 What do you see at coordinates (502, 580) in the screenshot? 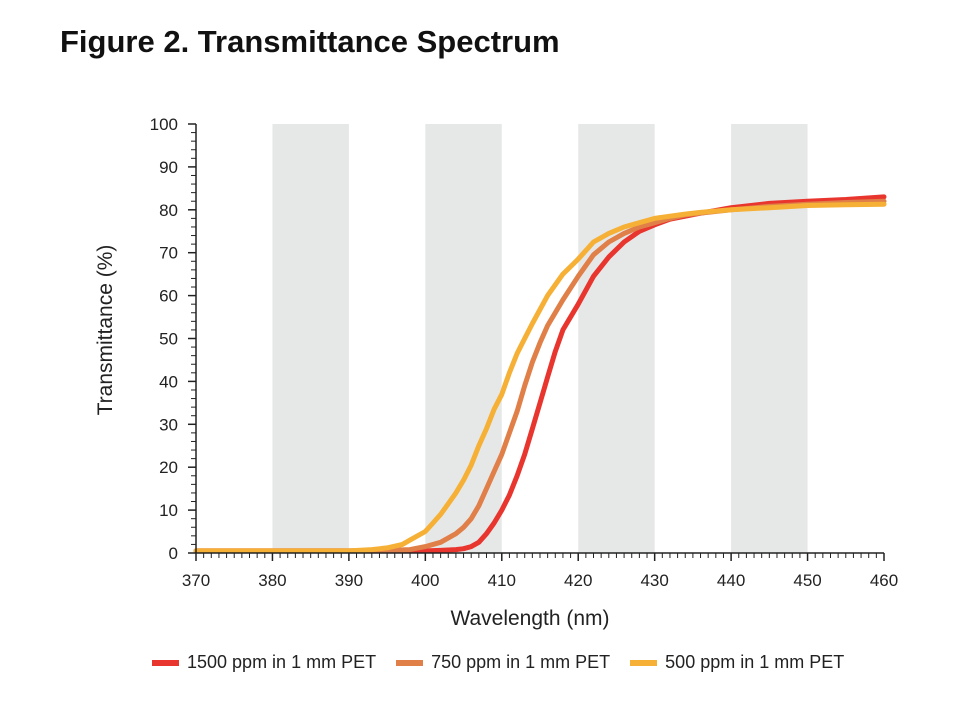
I see `x-tick-label-410: 410` at bounding box center [502, 580].